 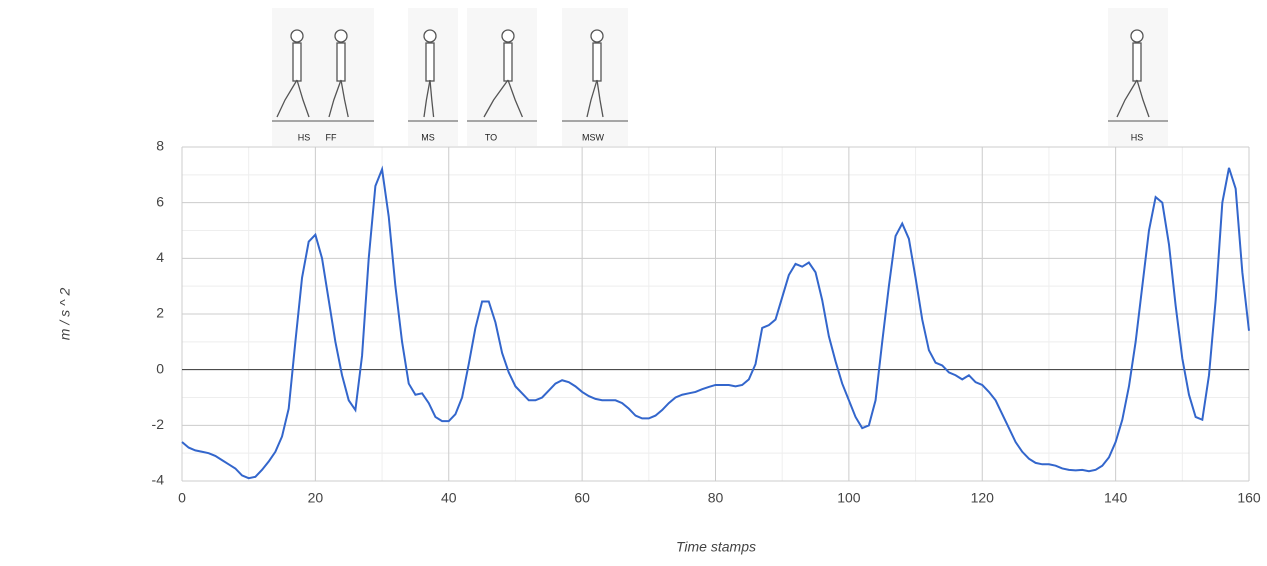 What do you see at coordinates (160, 257) in the screenshot?
I see `y-tick-label: 4` at bounding box center [160, 257].